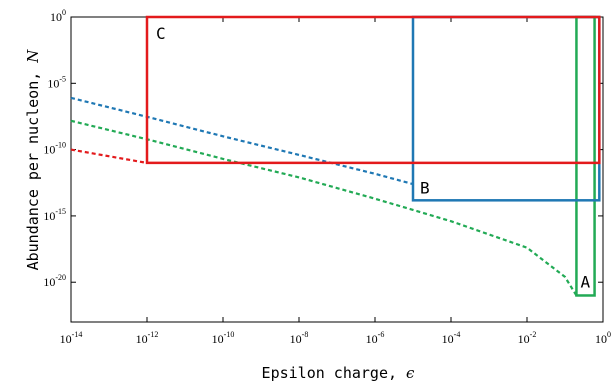  What do you see at coordinates (33, 160) in the screenshot?
I see `y-axis-label: Abundance per nucleon, N` at bounding box center [33, 160].